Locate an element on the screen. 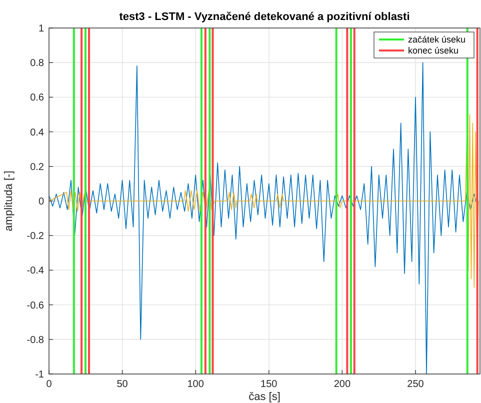 This screenshot has width=481, height=403. y-tick-label: -1 is located at coordinates (39, 375).